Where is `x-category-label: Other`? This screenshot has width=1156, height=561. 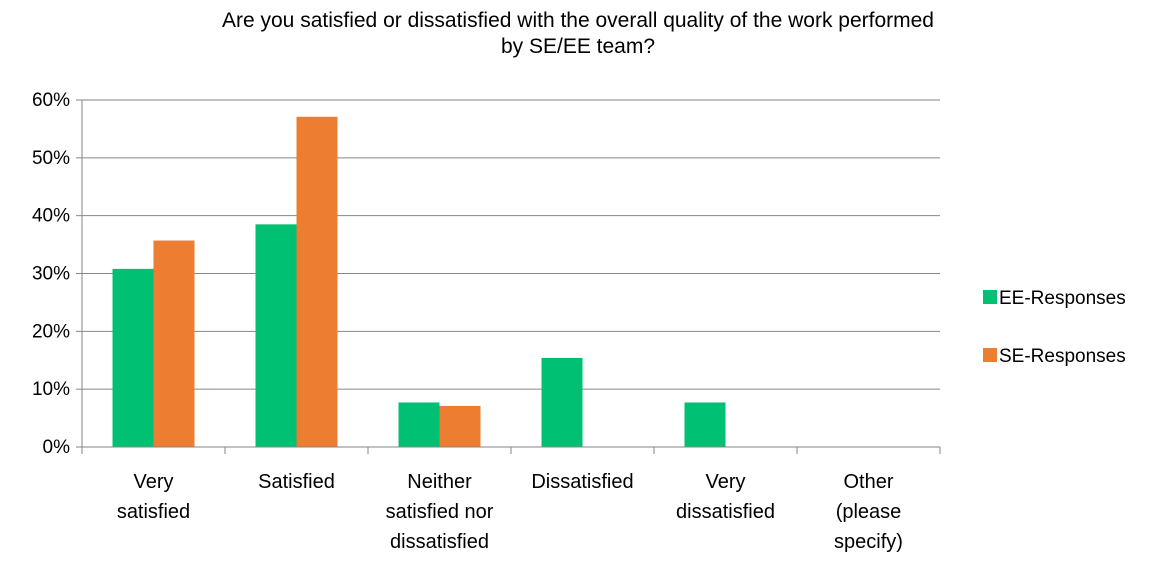 x-category-label: Other is located at coordinates (868, 482).